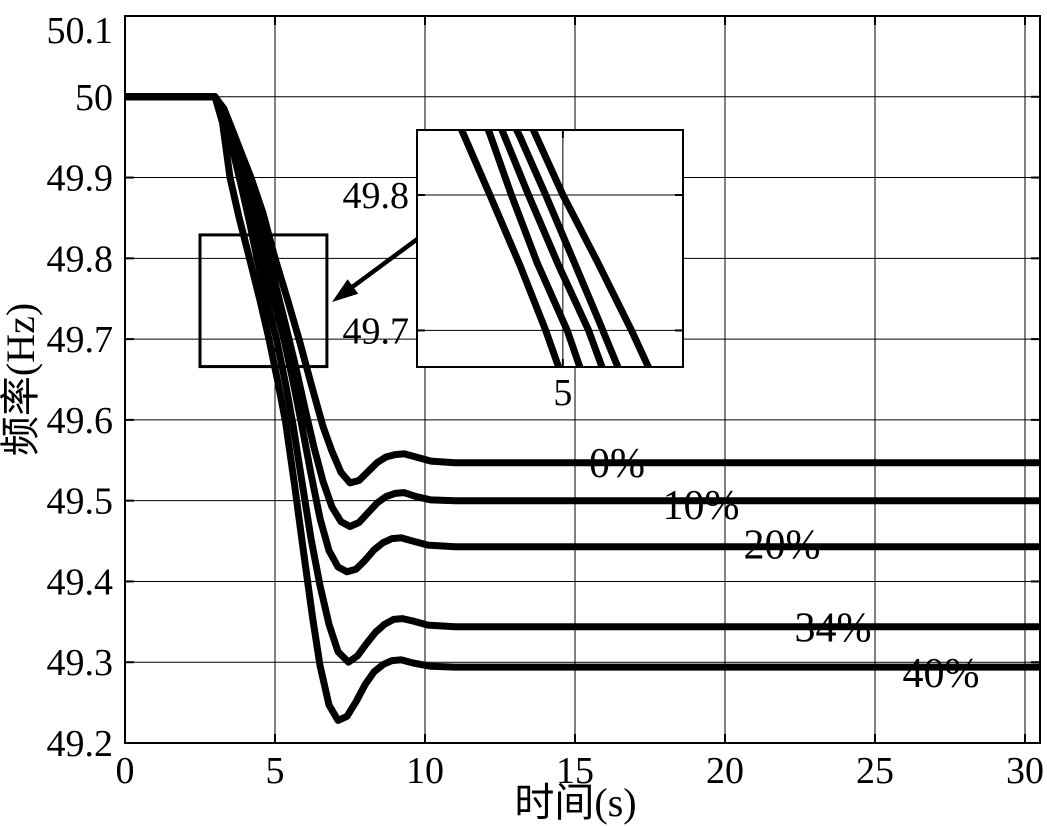  What do you see at coordinates (875, 771) in the screenshot?
I see `x-tick-label: 25` at bounding box center [875, 771].